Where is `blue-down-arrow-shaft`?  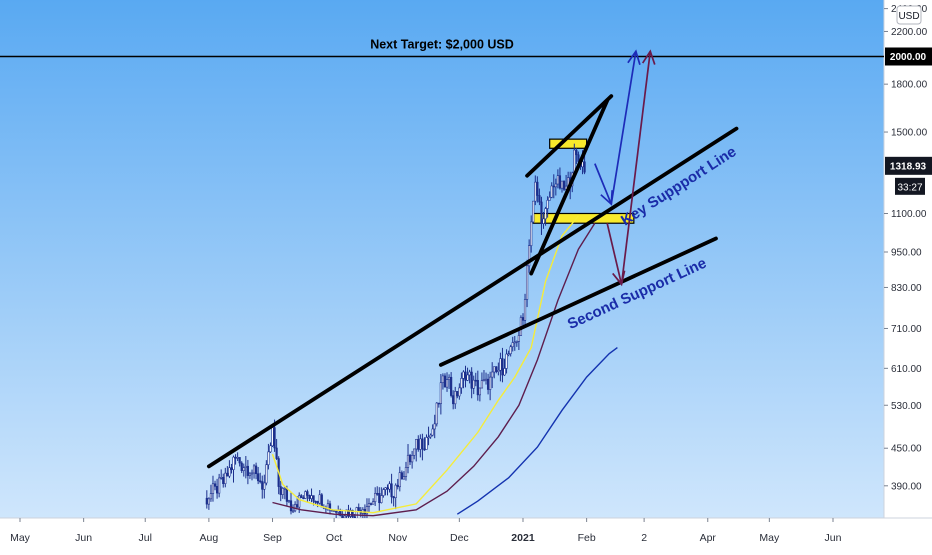
blue-down-arrow-shaft is located at coordinates (603, 184).